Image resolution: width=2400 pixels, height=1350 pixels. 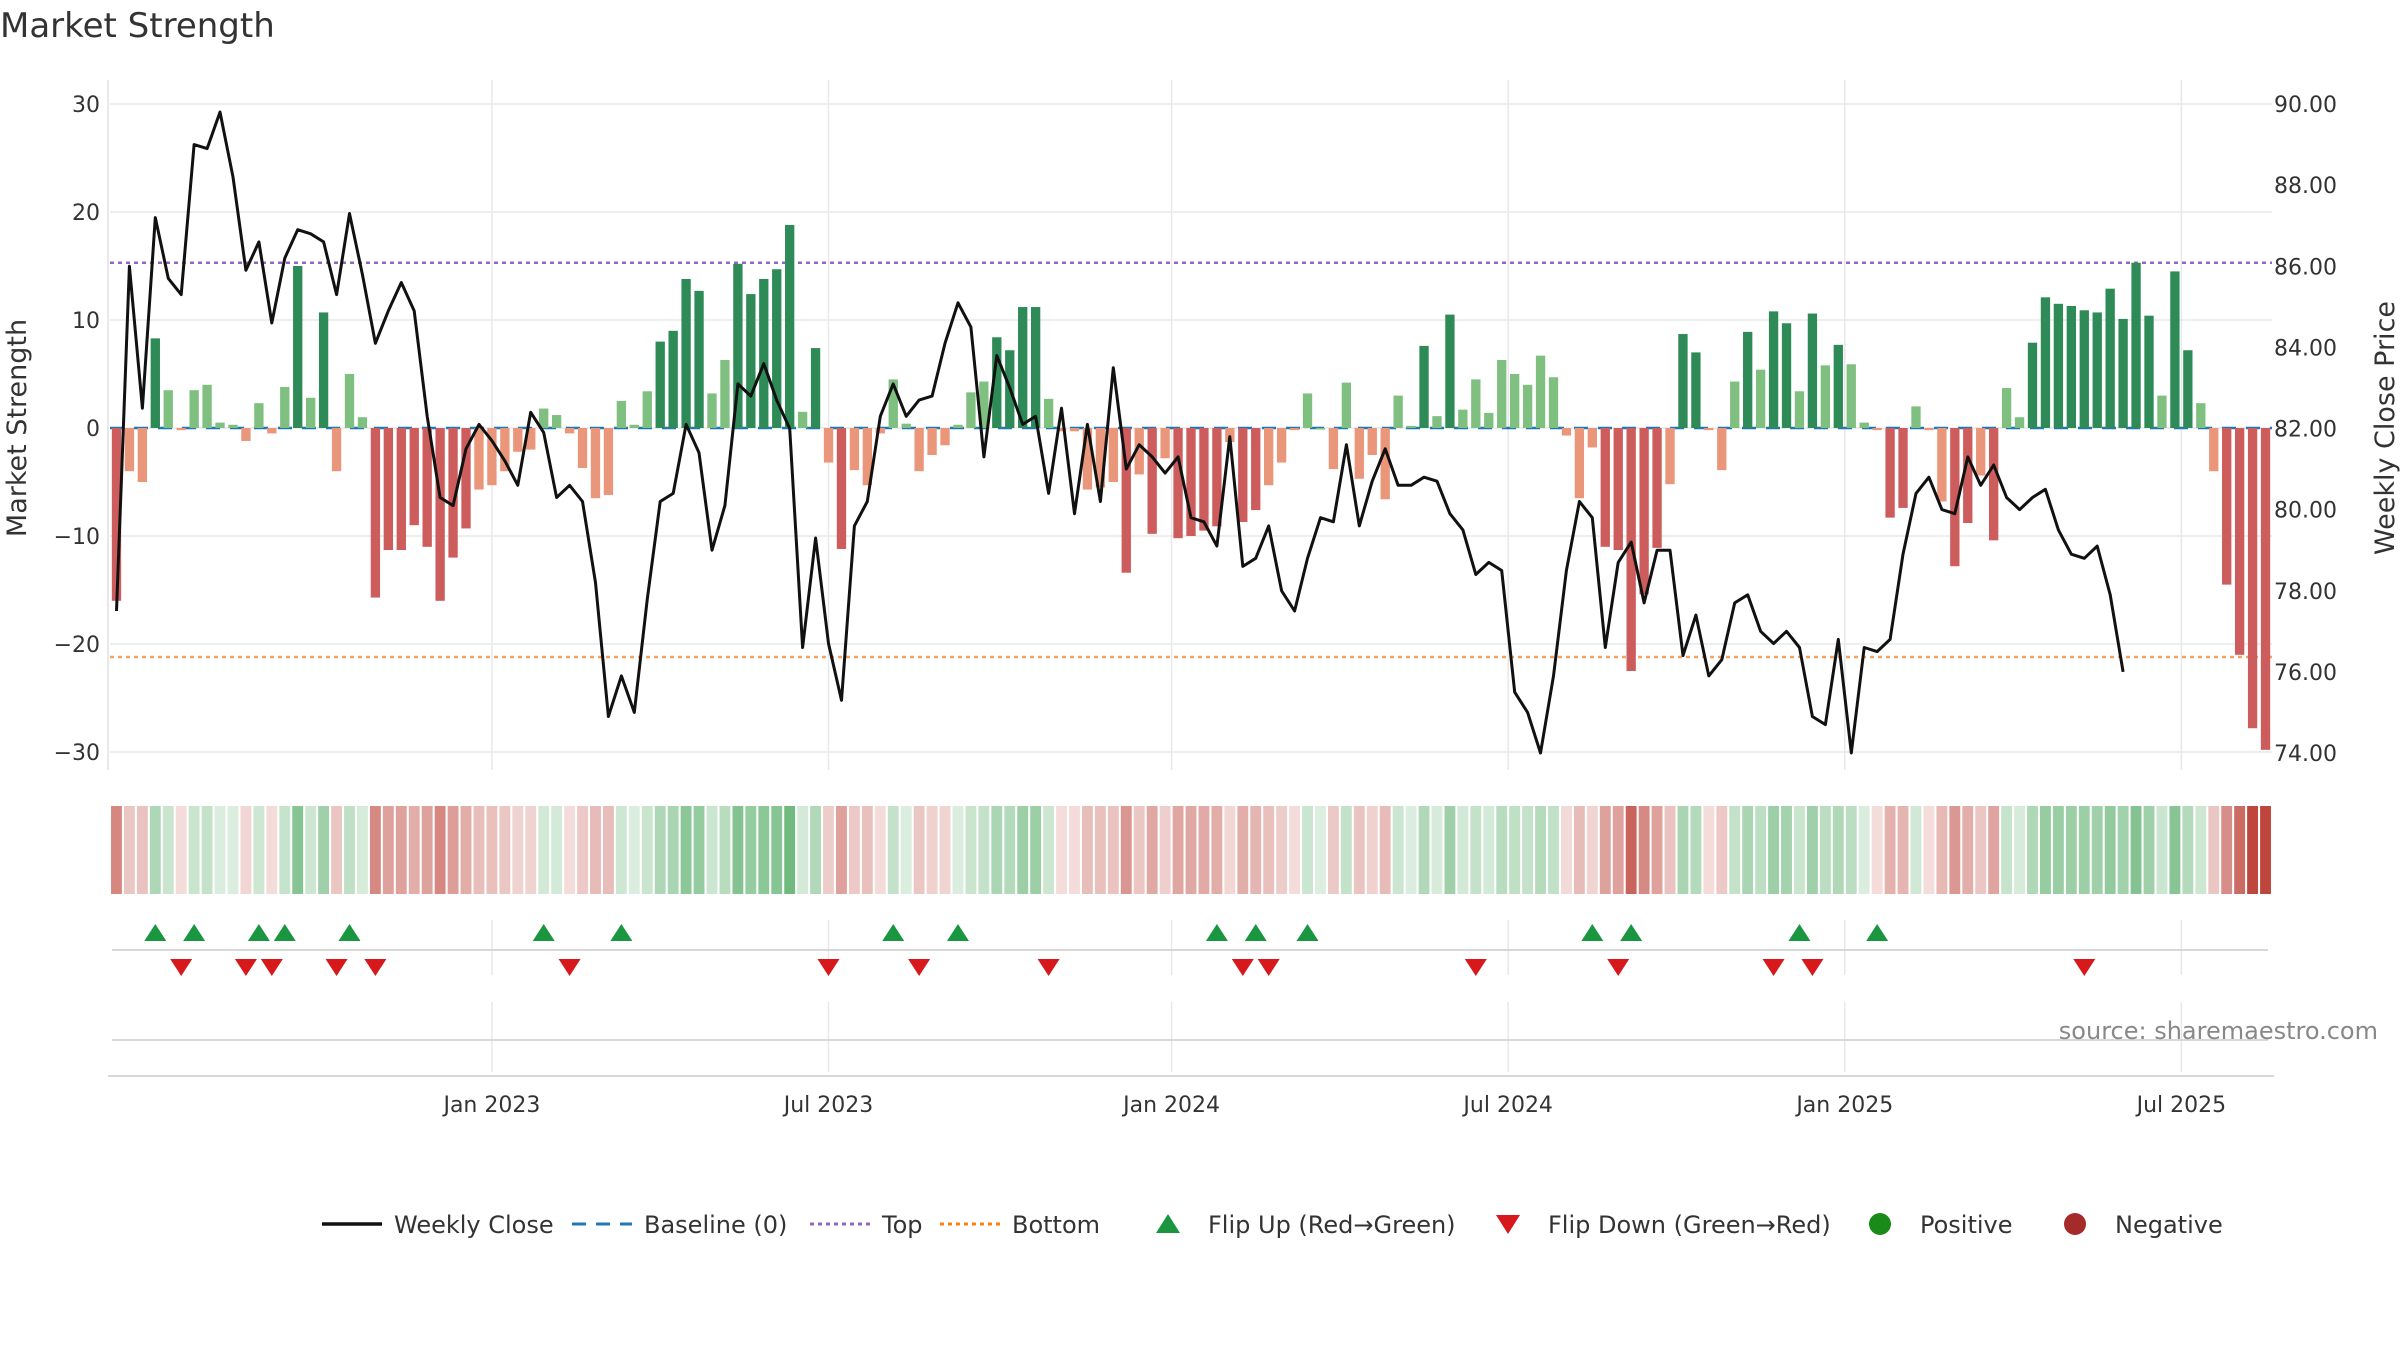 What do you see at coordinates (86, 321) in the screenshot?
I see `left-tick-label: 10` at bounding box center [86, 321].